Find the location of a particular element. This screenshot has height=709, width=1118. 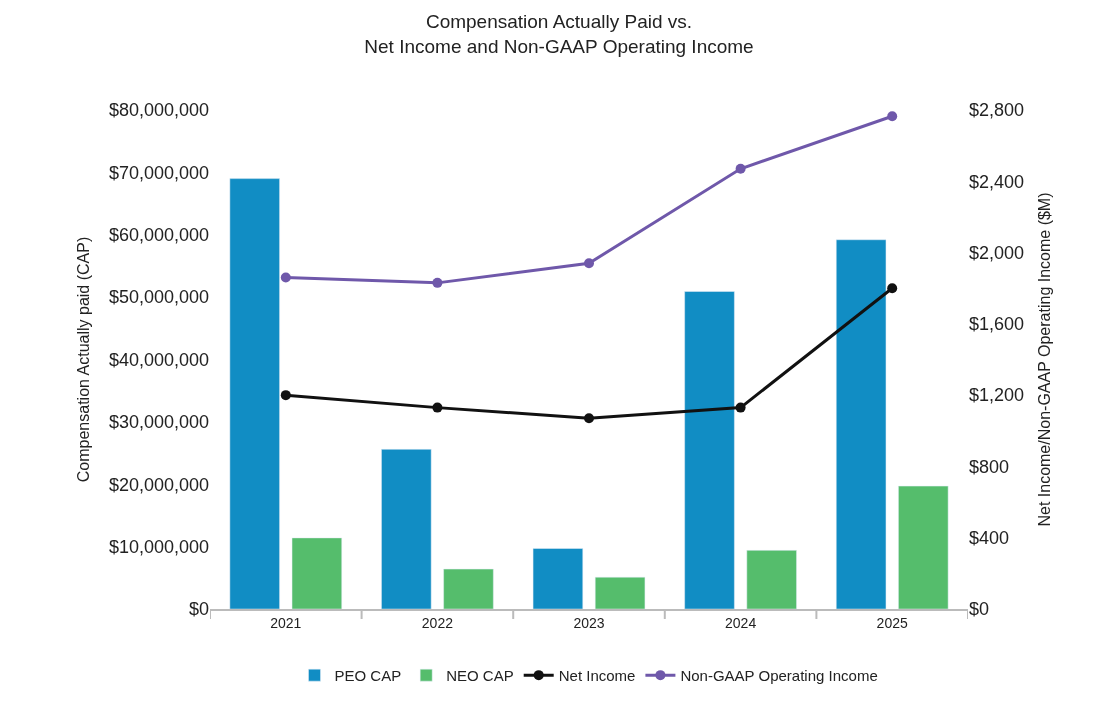

y2-tick-label: $2,000 is located at coordinates (997, 252).